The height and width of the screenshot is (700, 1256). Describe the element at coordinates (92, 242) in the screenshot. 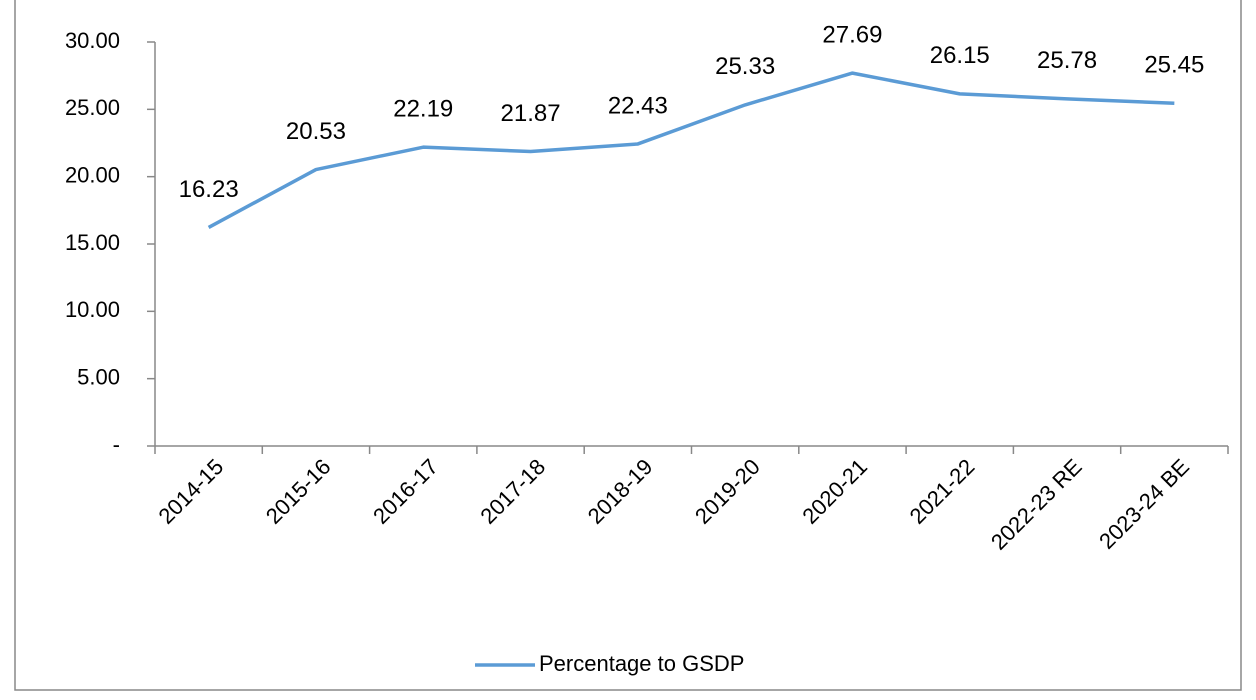

I see `y-tick-label: 15.00` at that location.